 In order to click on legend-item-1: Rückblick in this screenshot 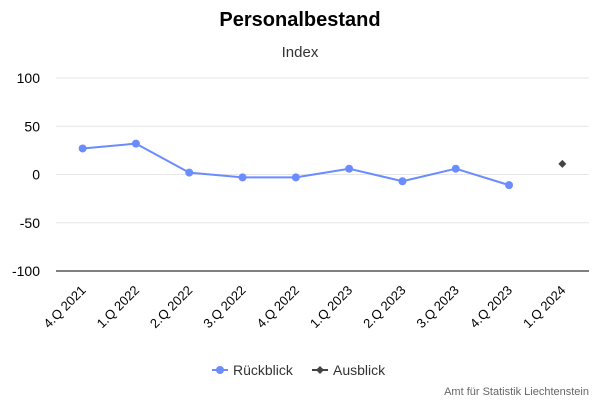, I will do `click(253, 370)`.